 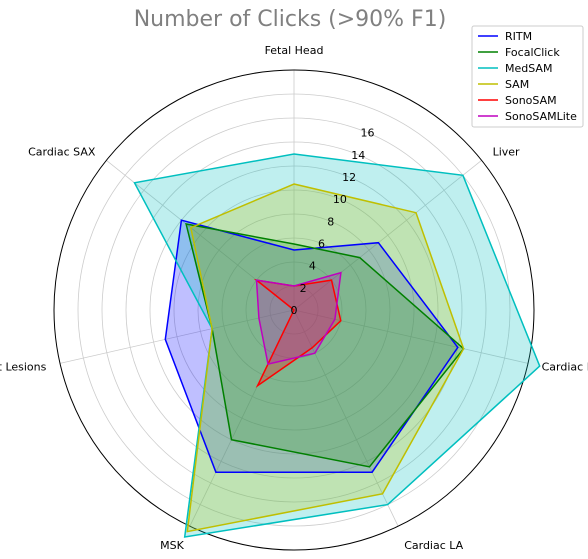 What do you see at coordinates (367, 133) in the screenshot?
I see `radial-tick-label: 16` at bounding box center [367, 133].